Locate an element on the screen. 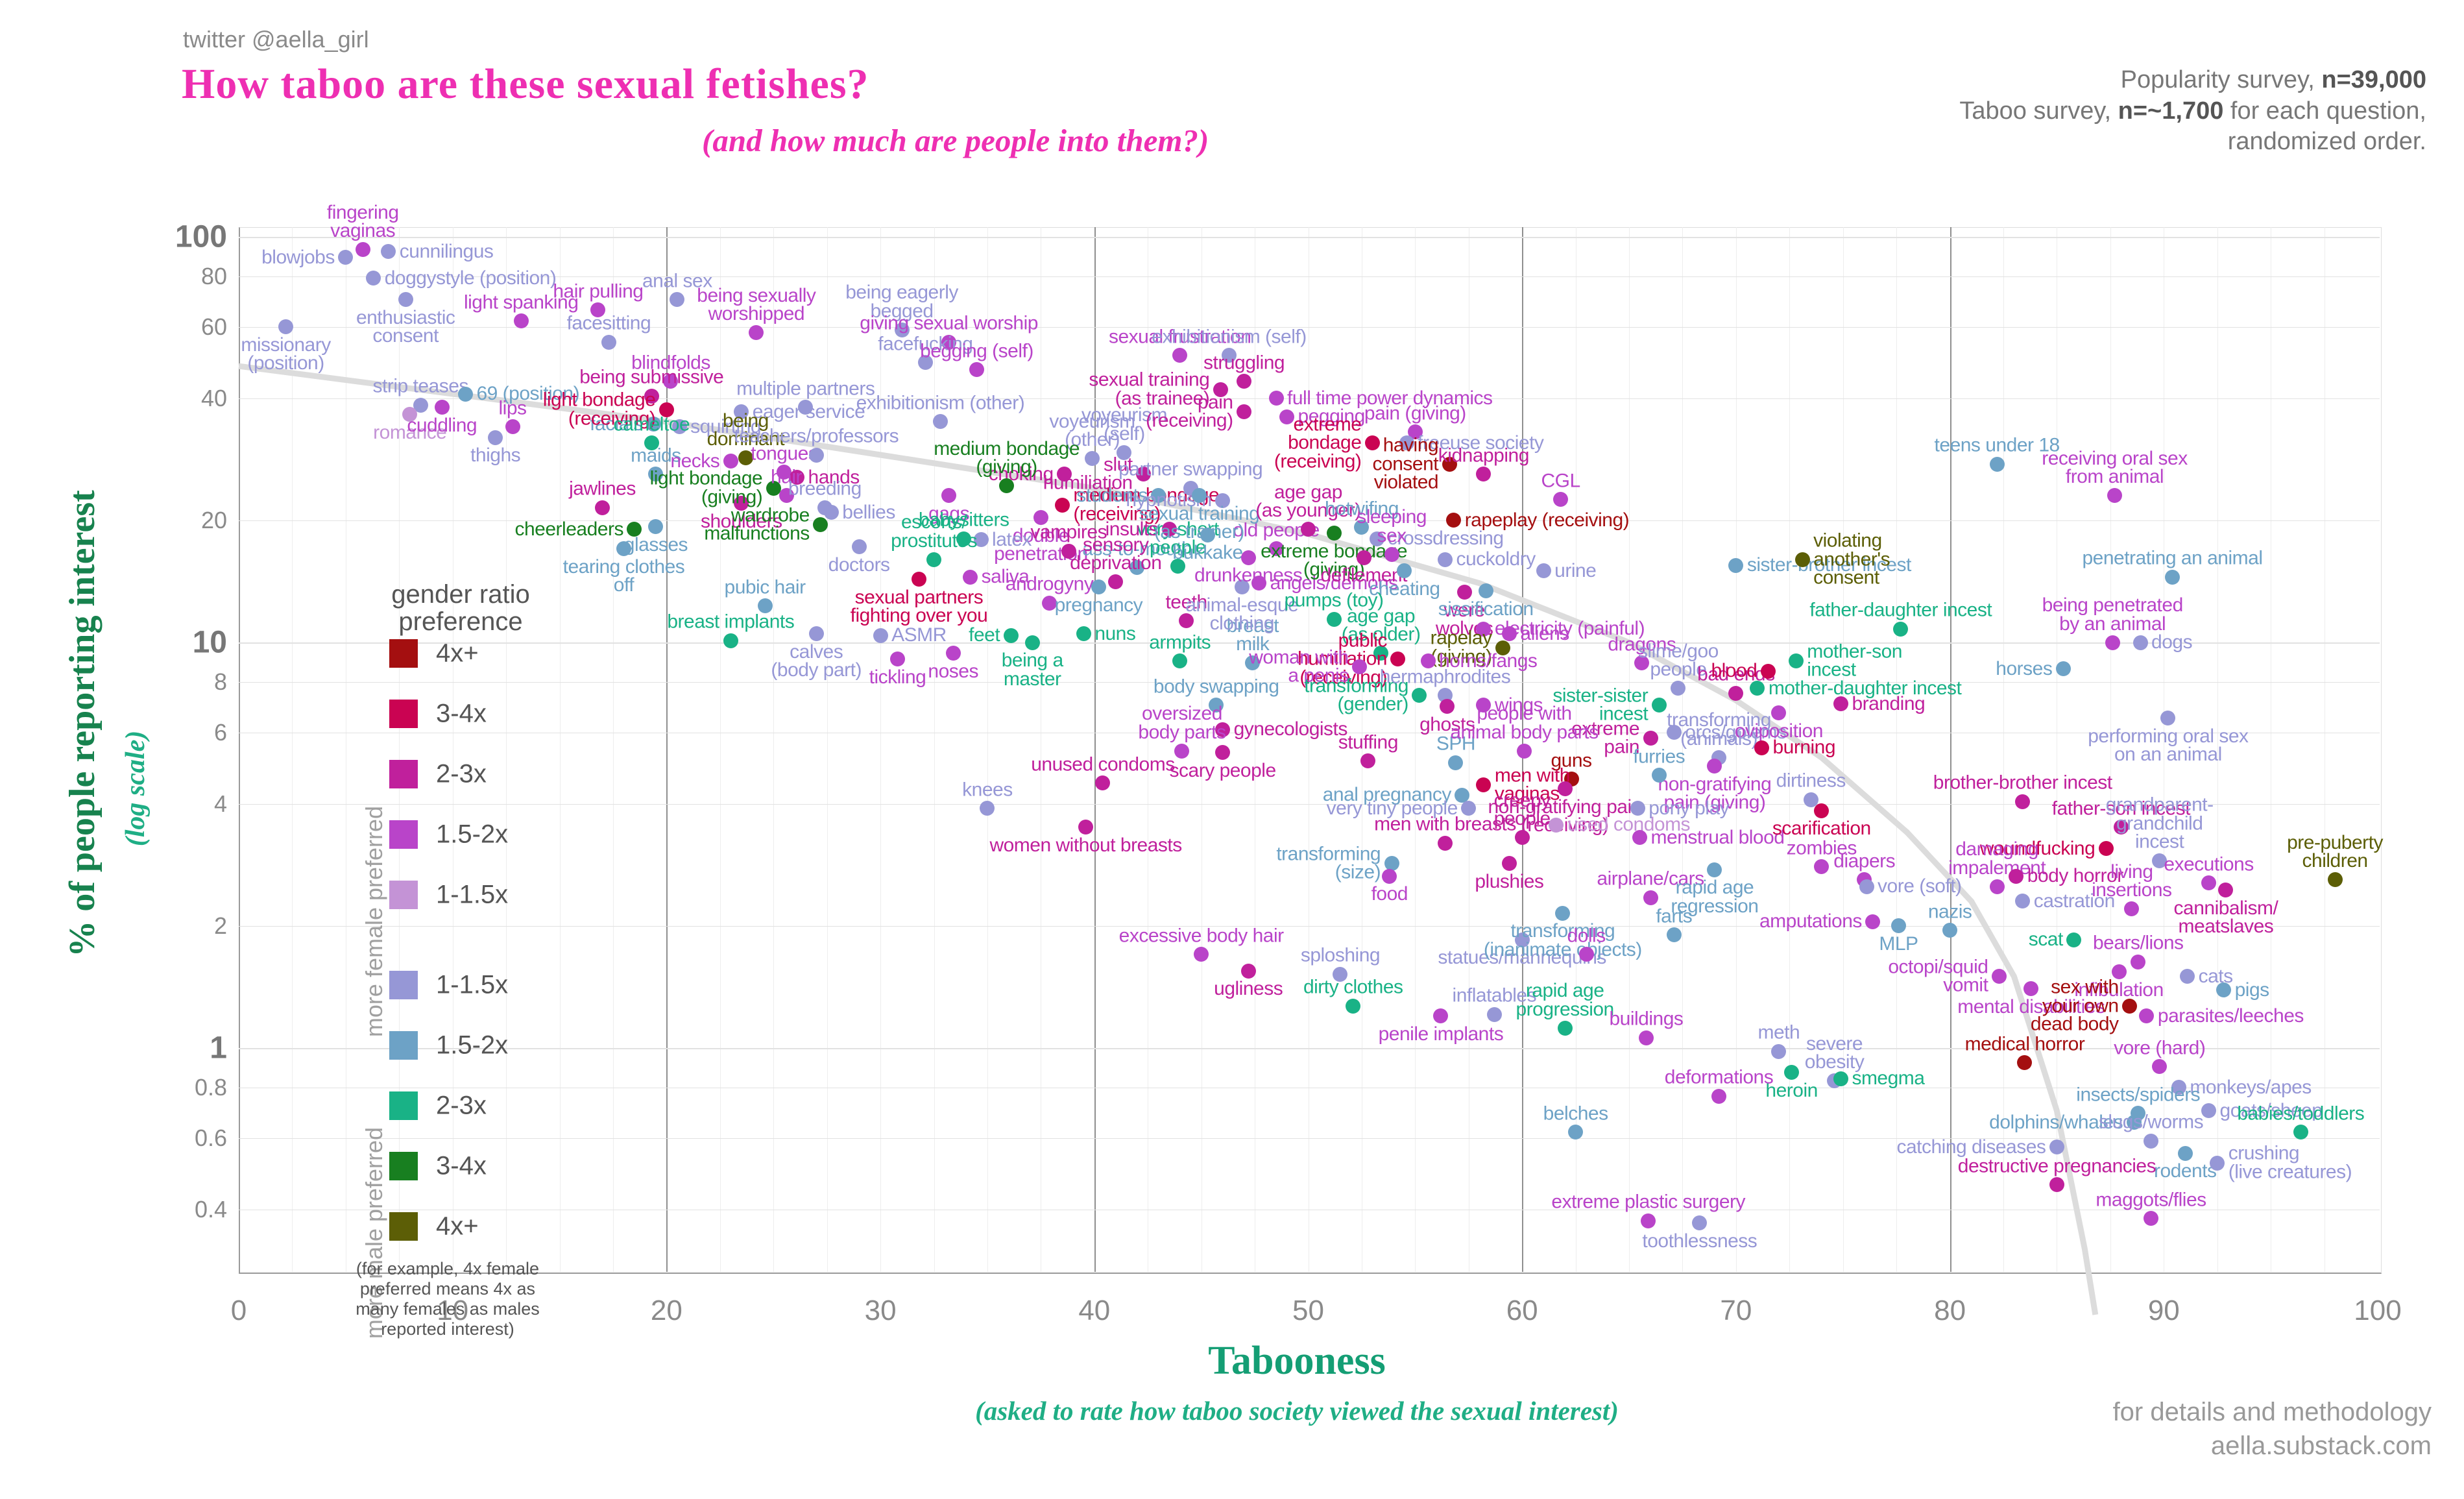 The height and width of the screenshot is (1499, 2464). data-point-label: light bondage (giving) is located at coordinates (706, 487).